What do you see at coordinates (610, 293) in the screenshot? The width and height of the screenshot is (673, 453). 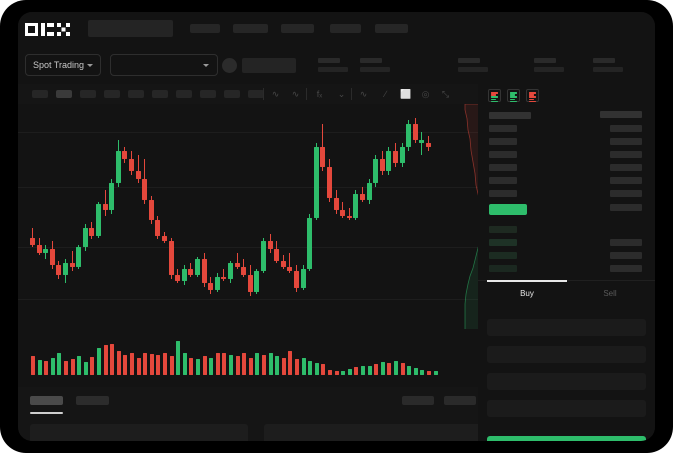 I see `tab-sell: Sell` at bounding box center [610, 293].